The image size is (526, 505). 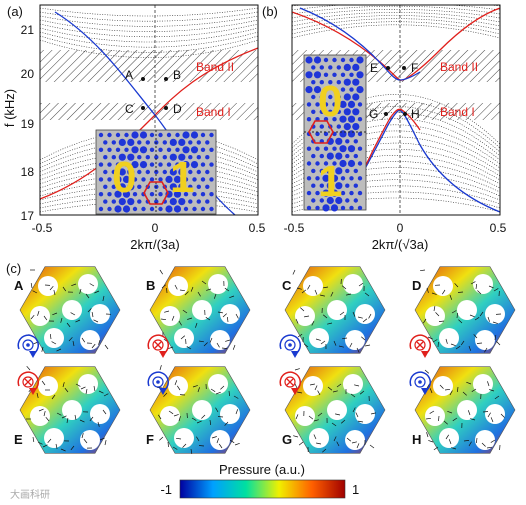 I want to click on edge-state-blue-upper-b, so click(x=360, y=44).